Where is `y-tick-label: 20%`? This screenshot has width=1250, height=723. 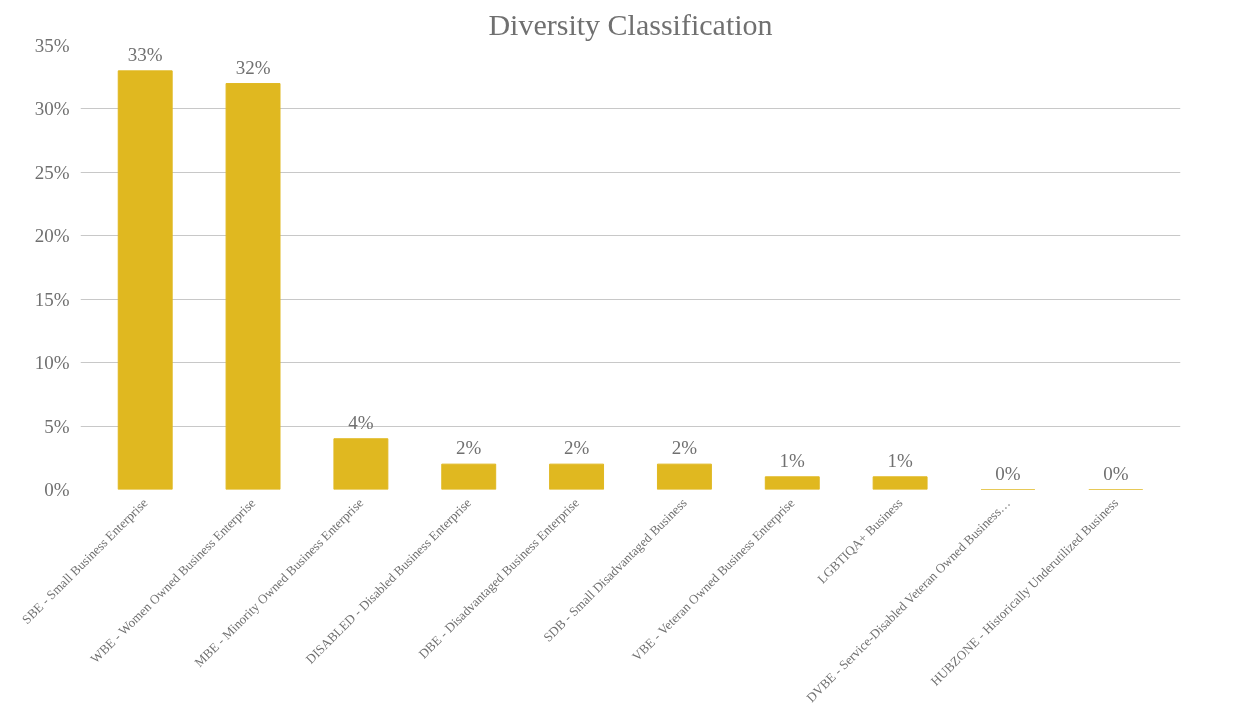 y-tick-label: 20% is located at coordinates (52, 236).